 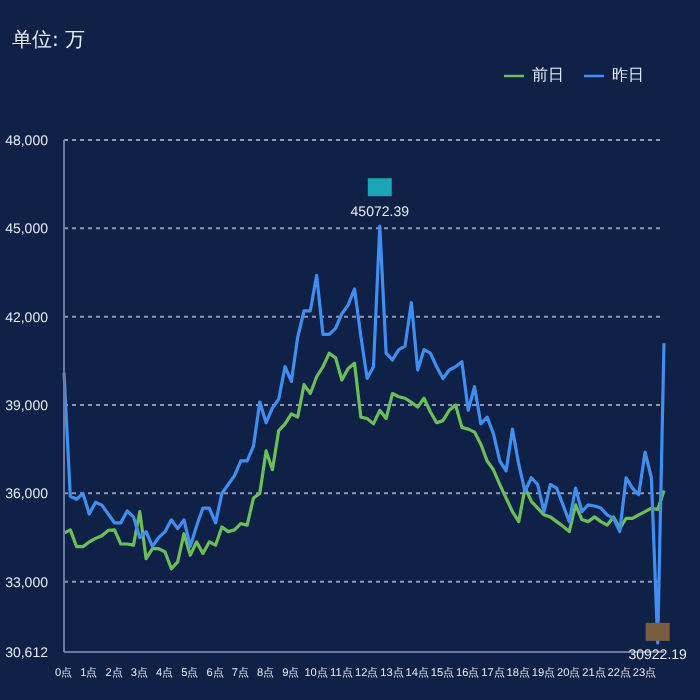 I want to click on legend-label: 前日, so click(x=548, y=75).